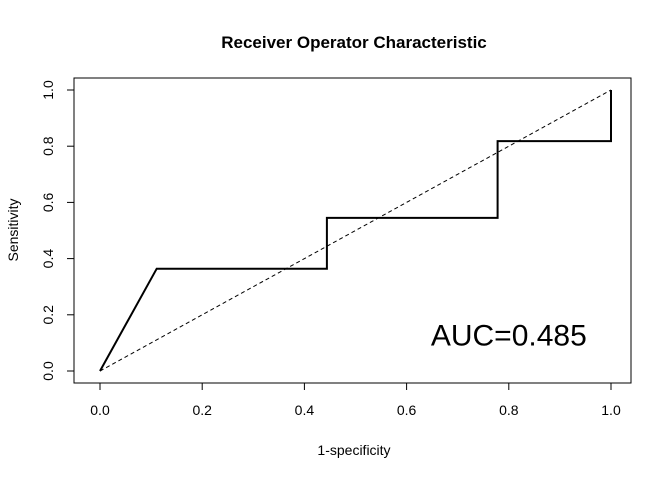 This screenshot has width=672, height=480. What do you see at coordinates (353, 450) in the screenshot?
I see `x-axis-label: 1-specificity` at bounding box center [353, 450].